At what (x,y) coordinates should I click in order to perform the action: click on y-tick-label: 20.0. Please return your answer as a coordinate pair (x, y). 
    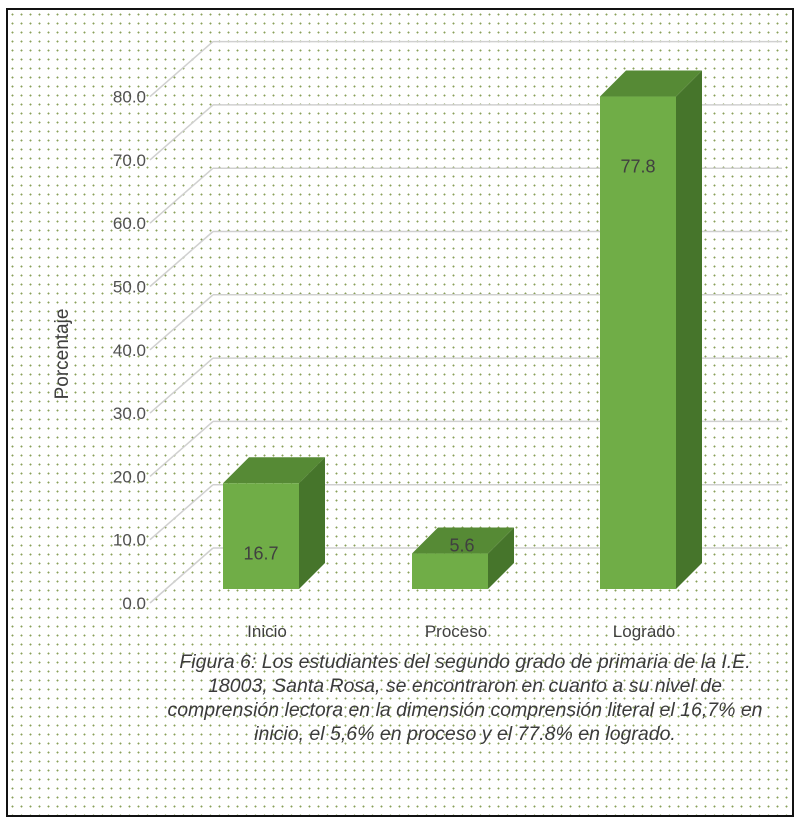
    Looking at the image, I should click on (129, 476).